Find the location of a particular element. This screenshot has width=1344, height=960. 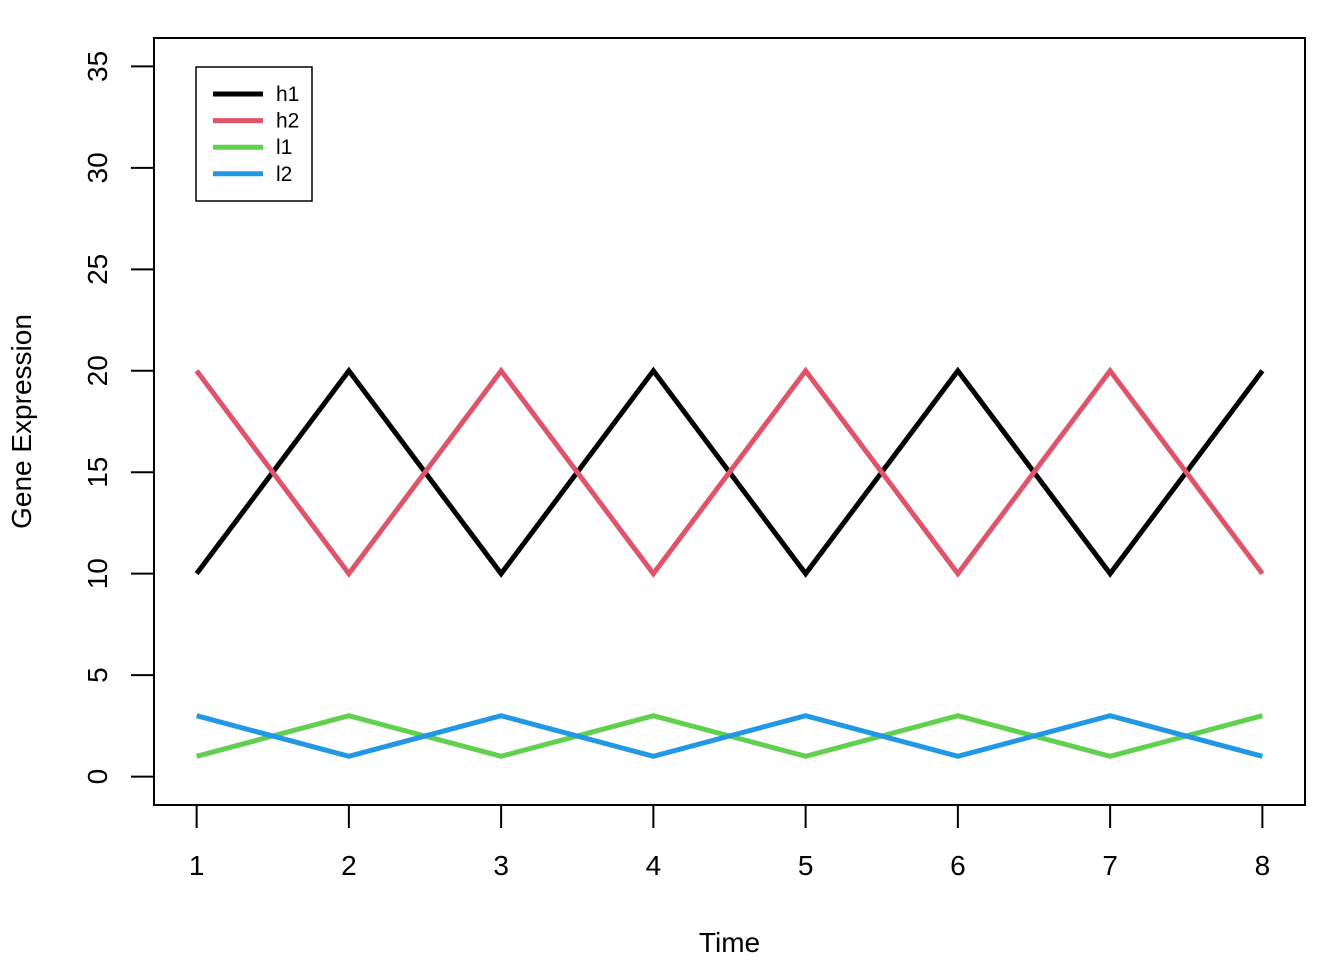

y-tick-label: 25 is located at coordinates (97, 269).